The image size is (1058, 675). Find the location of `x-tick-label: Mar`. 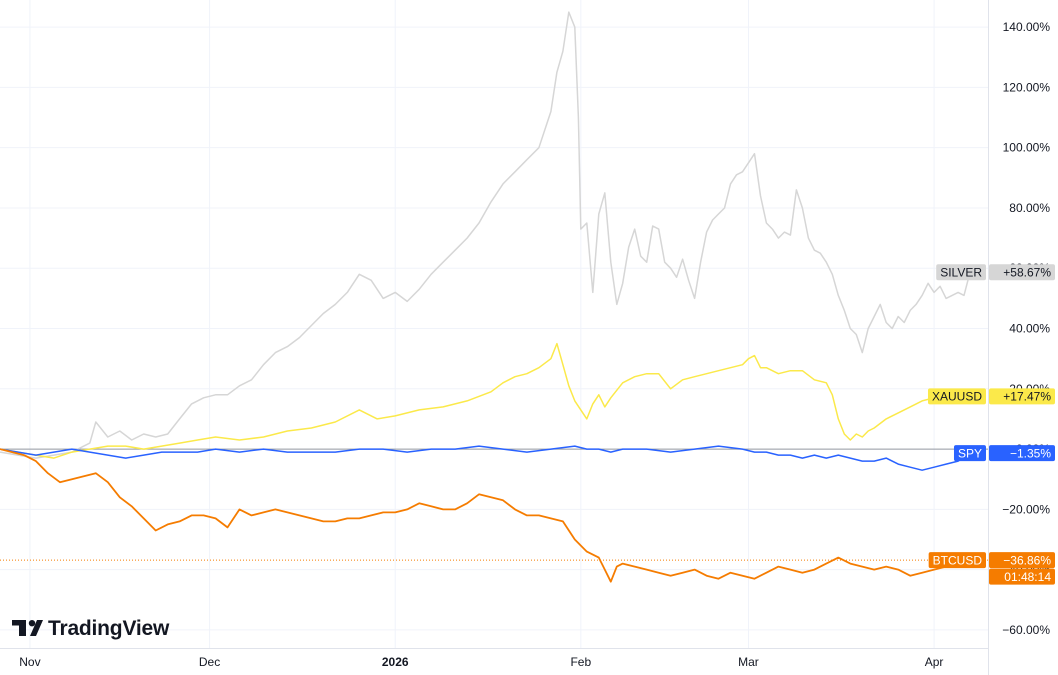

x-tick-label: Mar is located at coordinates (748, 662).